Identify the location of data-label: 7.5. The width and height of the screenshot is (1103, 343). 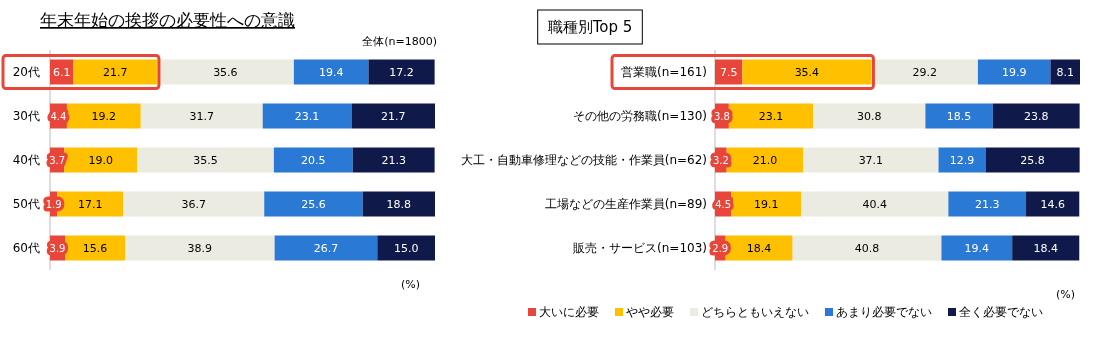
(728, 72).